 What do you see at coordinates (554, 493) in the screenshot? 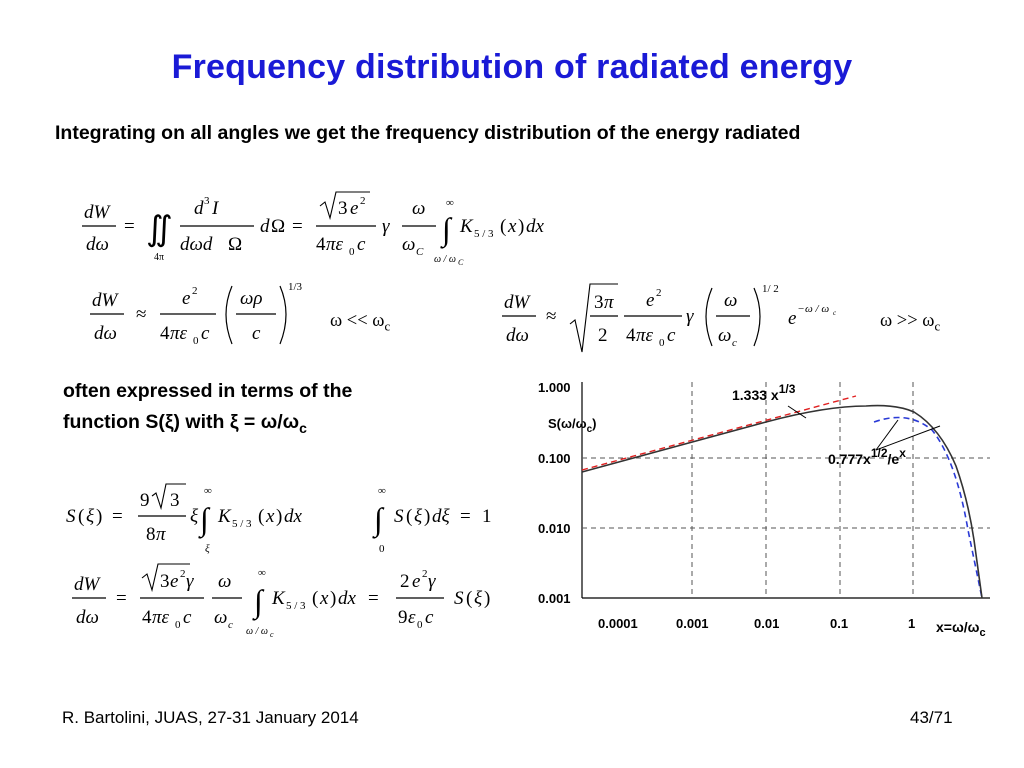
I see `graph-y-ticks: 1.000 0.100 0.010 0.001` at bounding box center [554, 493].